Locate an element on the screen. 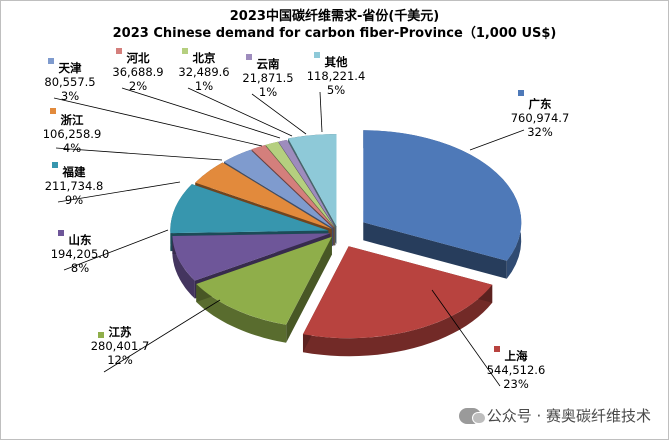 This screenshot has width=669, height=440. slice-value-label: 544,512.6 is located at coordinates (516, 370).